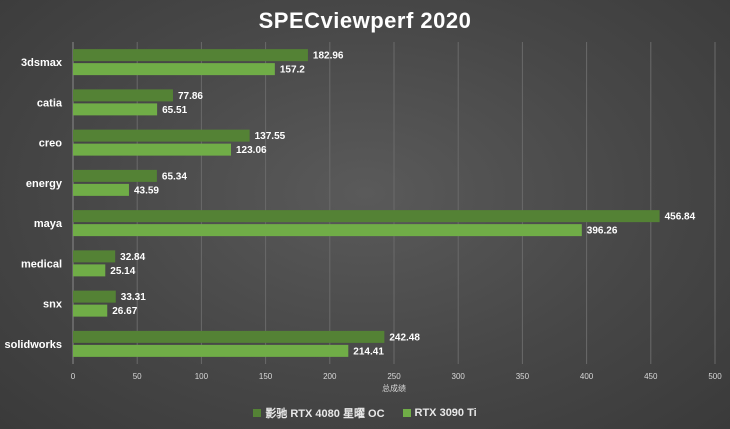  I want to click on data-label-series-1: 77.86, so click(190, 96).